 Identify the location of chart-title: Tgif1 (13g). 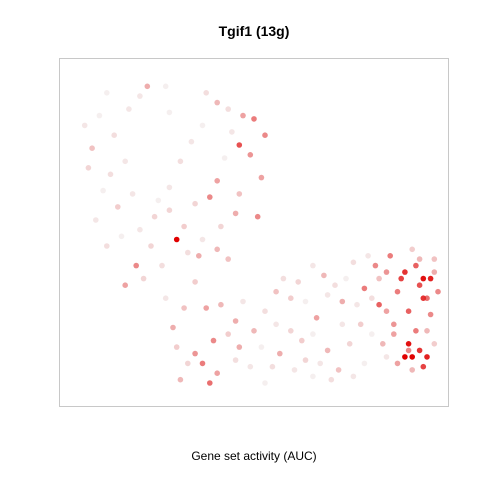
(254, 31).